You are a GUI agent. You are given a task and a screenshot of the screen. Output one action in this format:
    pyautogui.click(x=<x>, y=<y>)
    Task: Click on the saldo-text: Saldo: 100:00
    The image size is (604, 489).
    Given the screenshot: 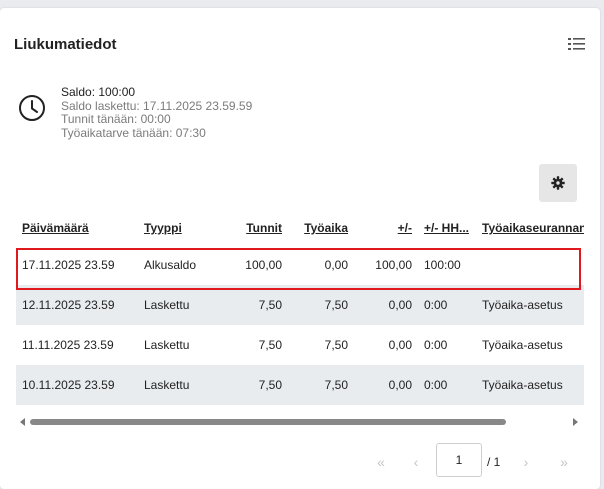 What is the action you would take?
    pyautogui.click(x=98, y=92)
    